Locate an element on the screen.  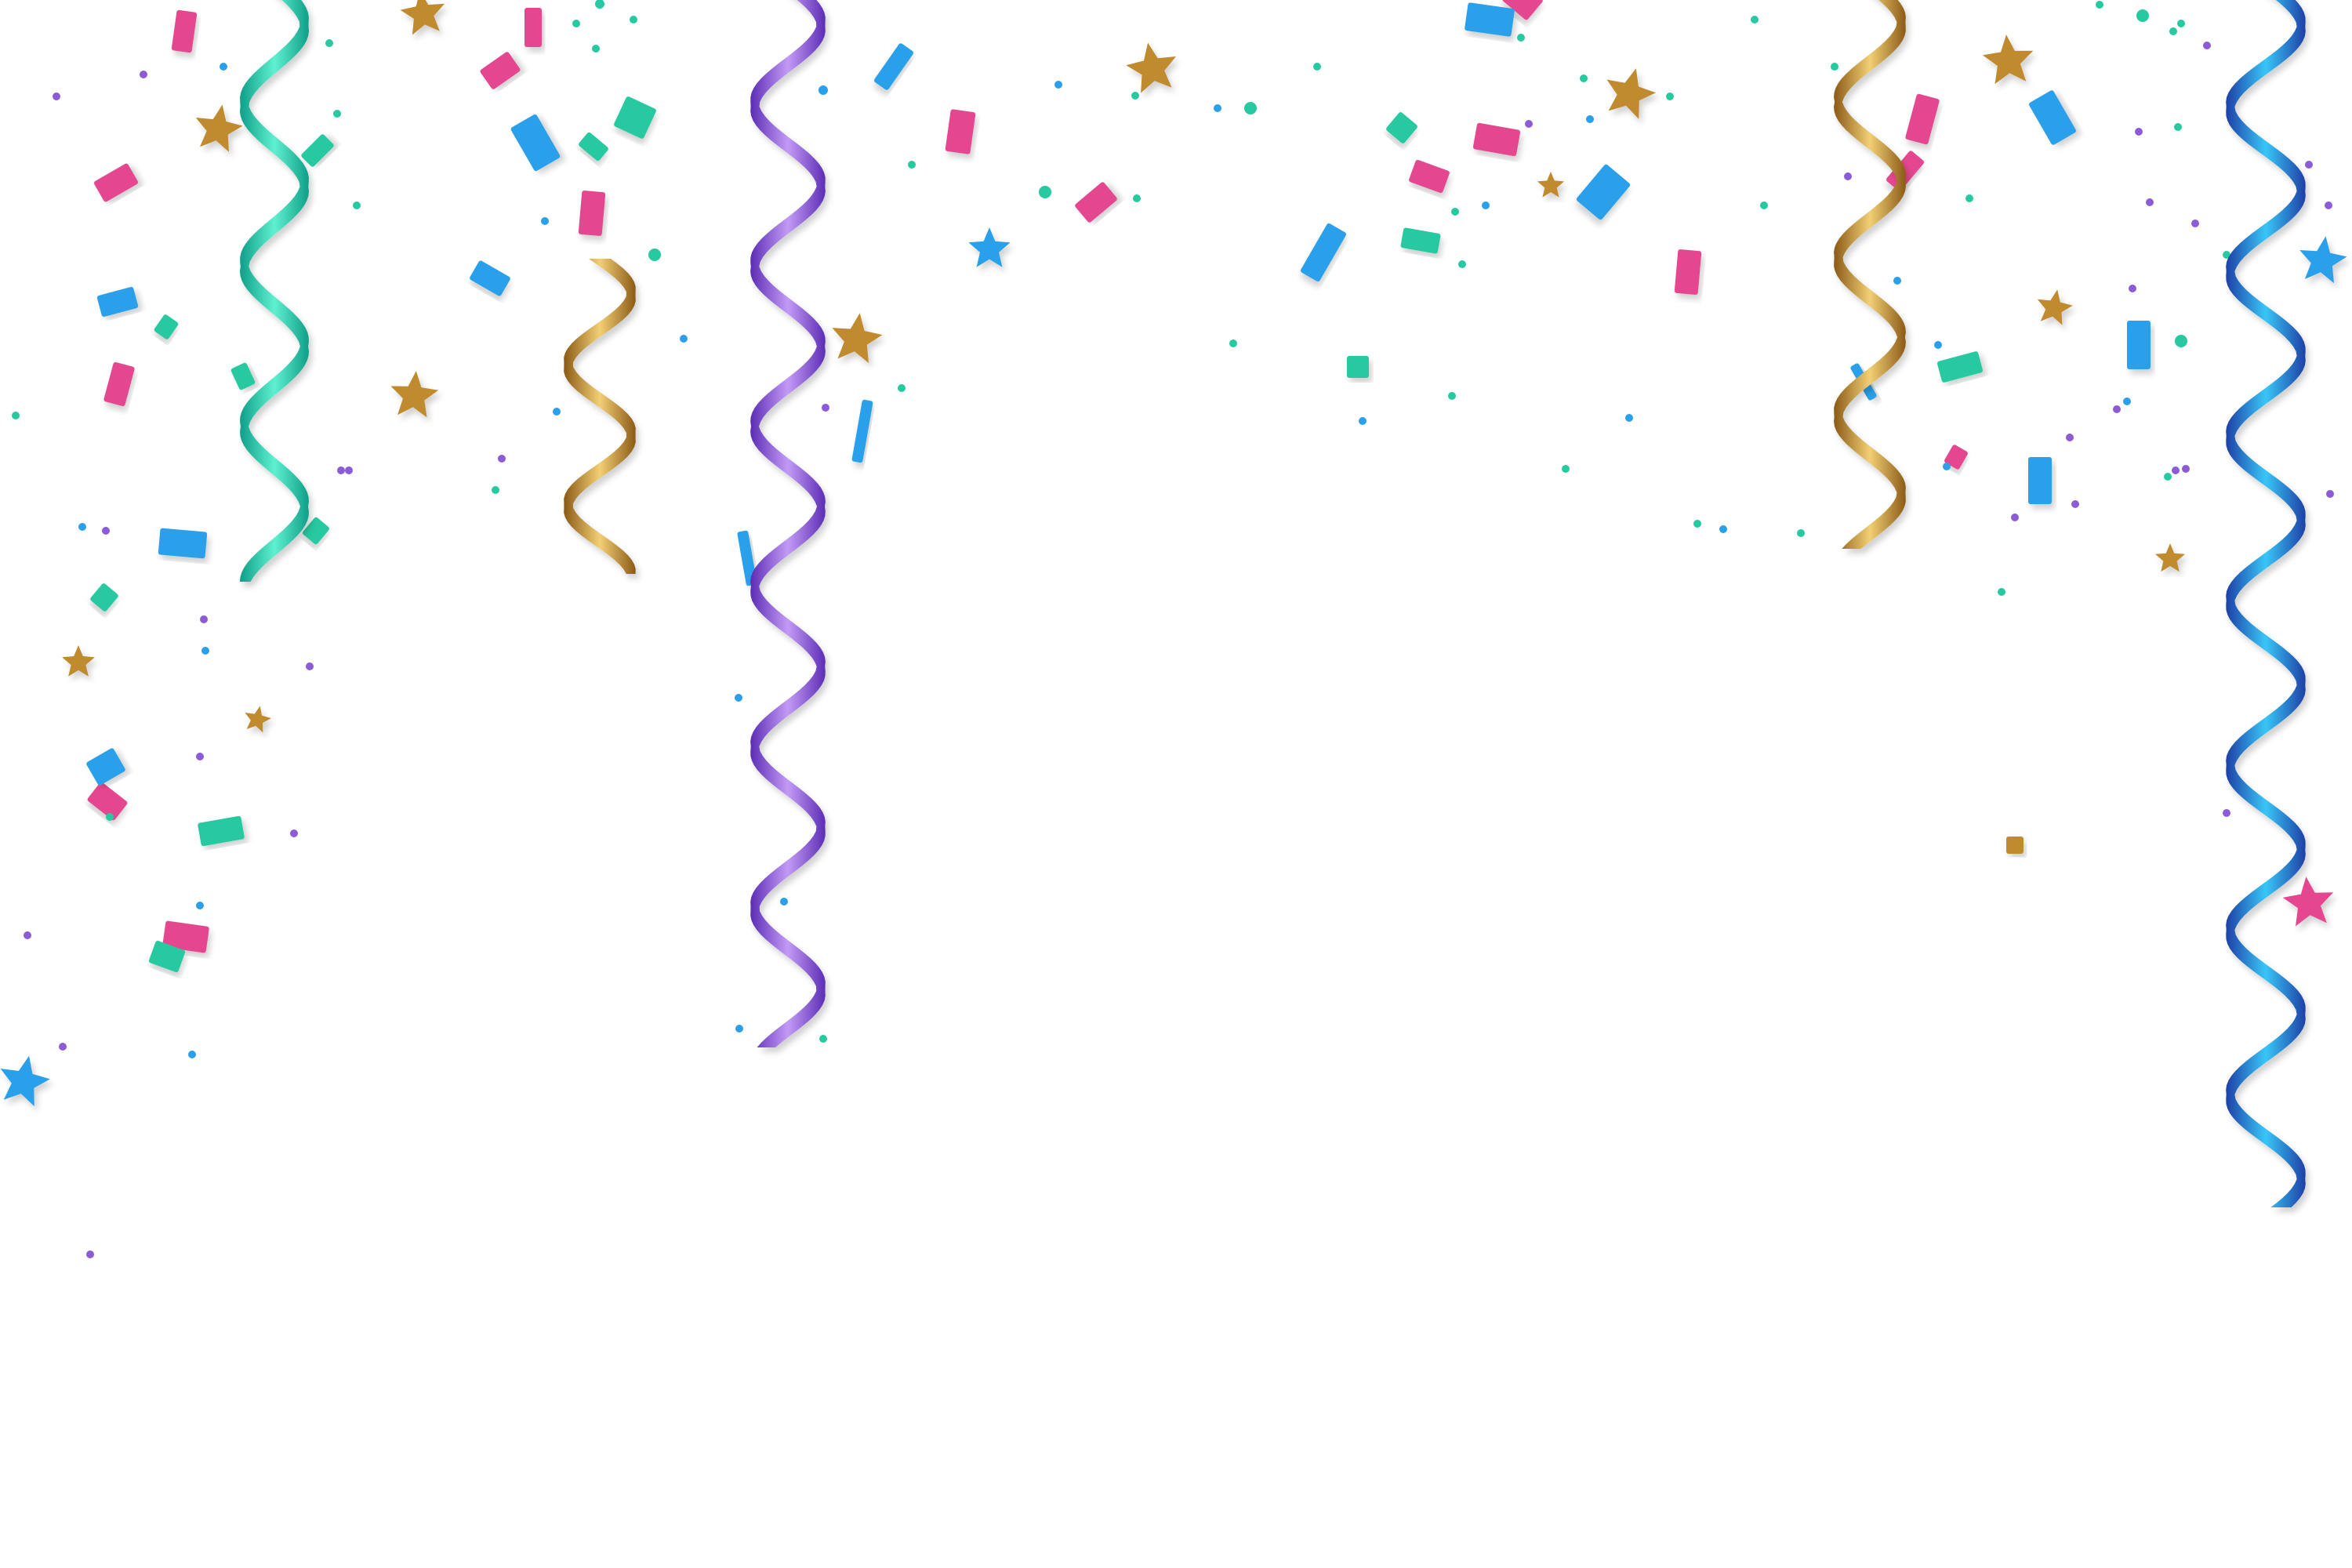
teal-streamer-icon is located at coordinates (274, 291).